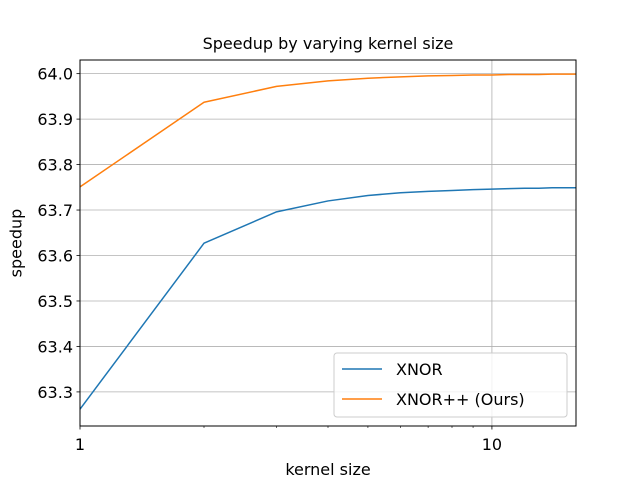 The height and width of the screenshot is (480, 640). I want to click on legend-label: XNOR++ (Ours), so click(460, 399).